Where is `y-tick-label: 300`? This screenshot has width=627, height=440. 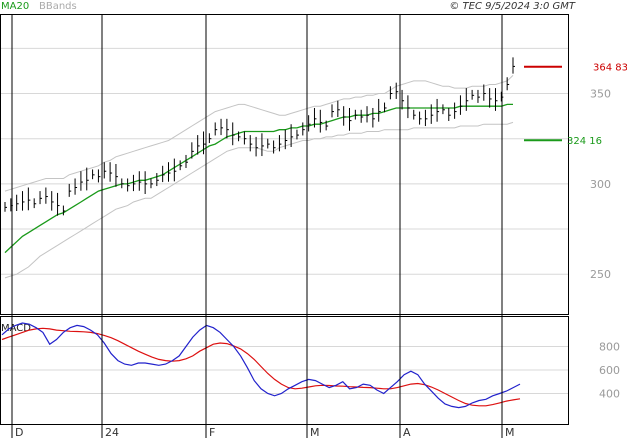
y-tick-label: 300 is located at coordinates (600, 184).